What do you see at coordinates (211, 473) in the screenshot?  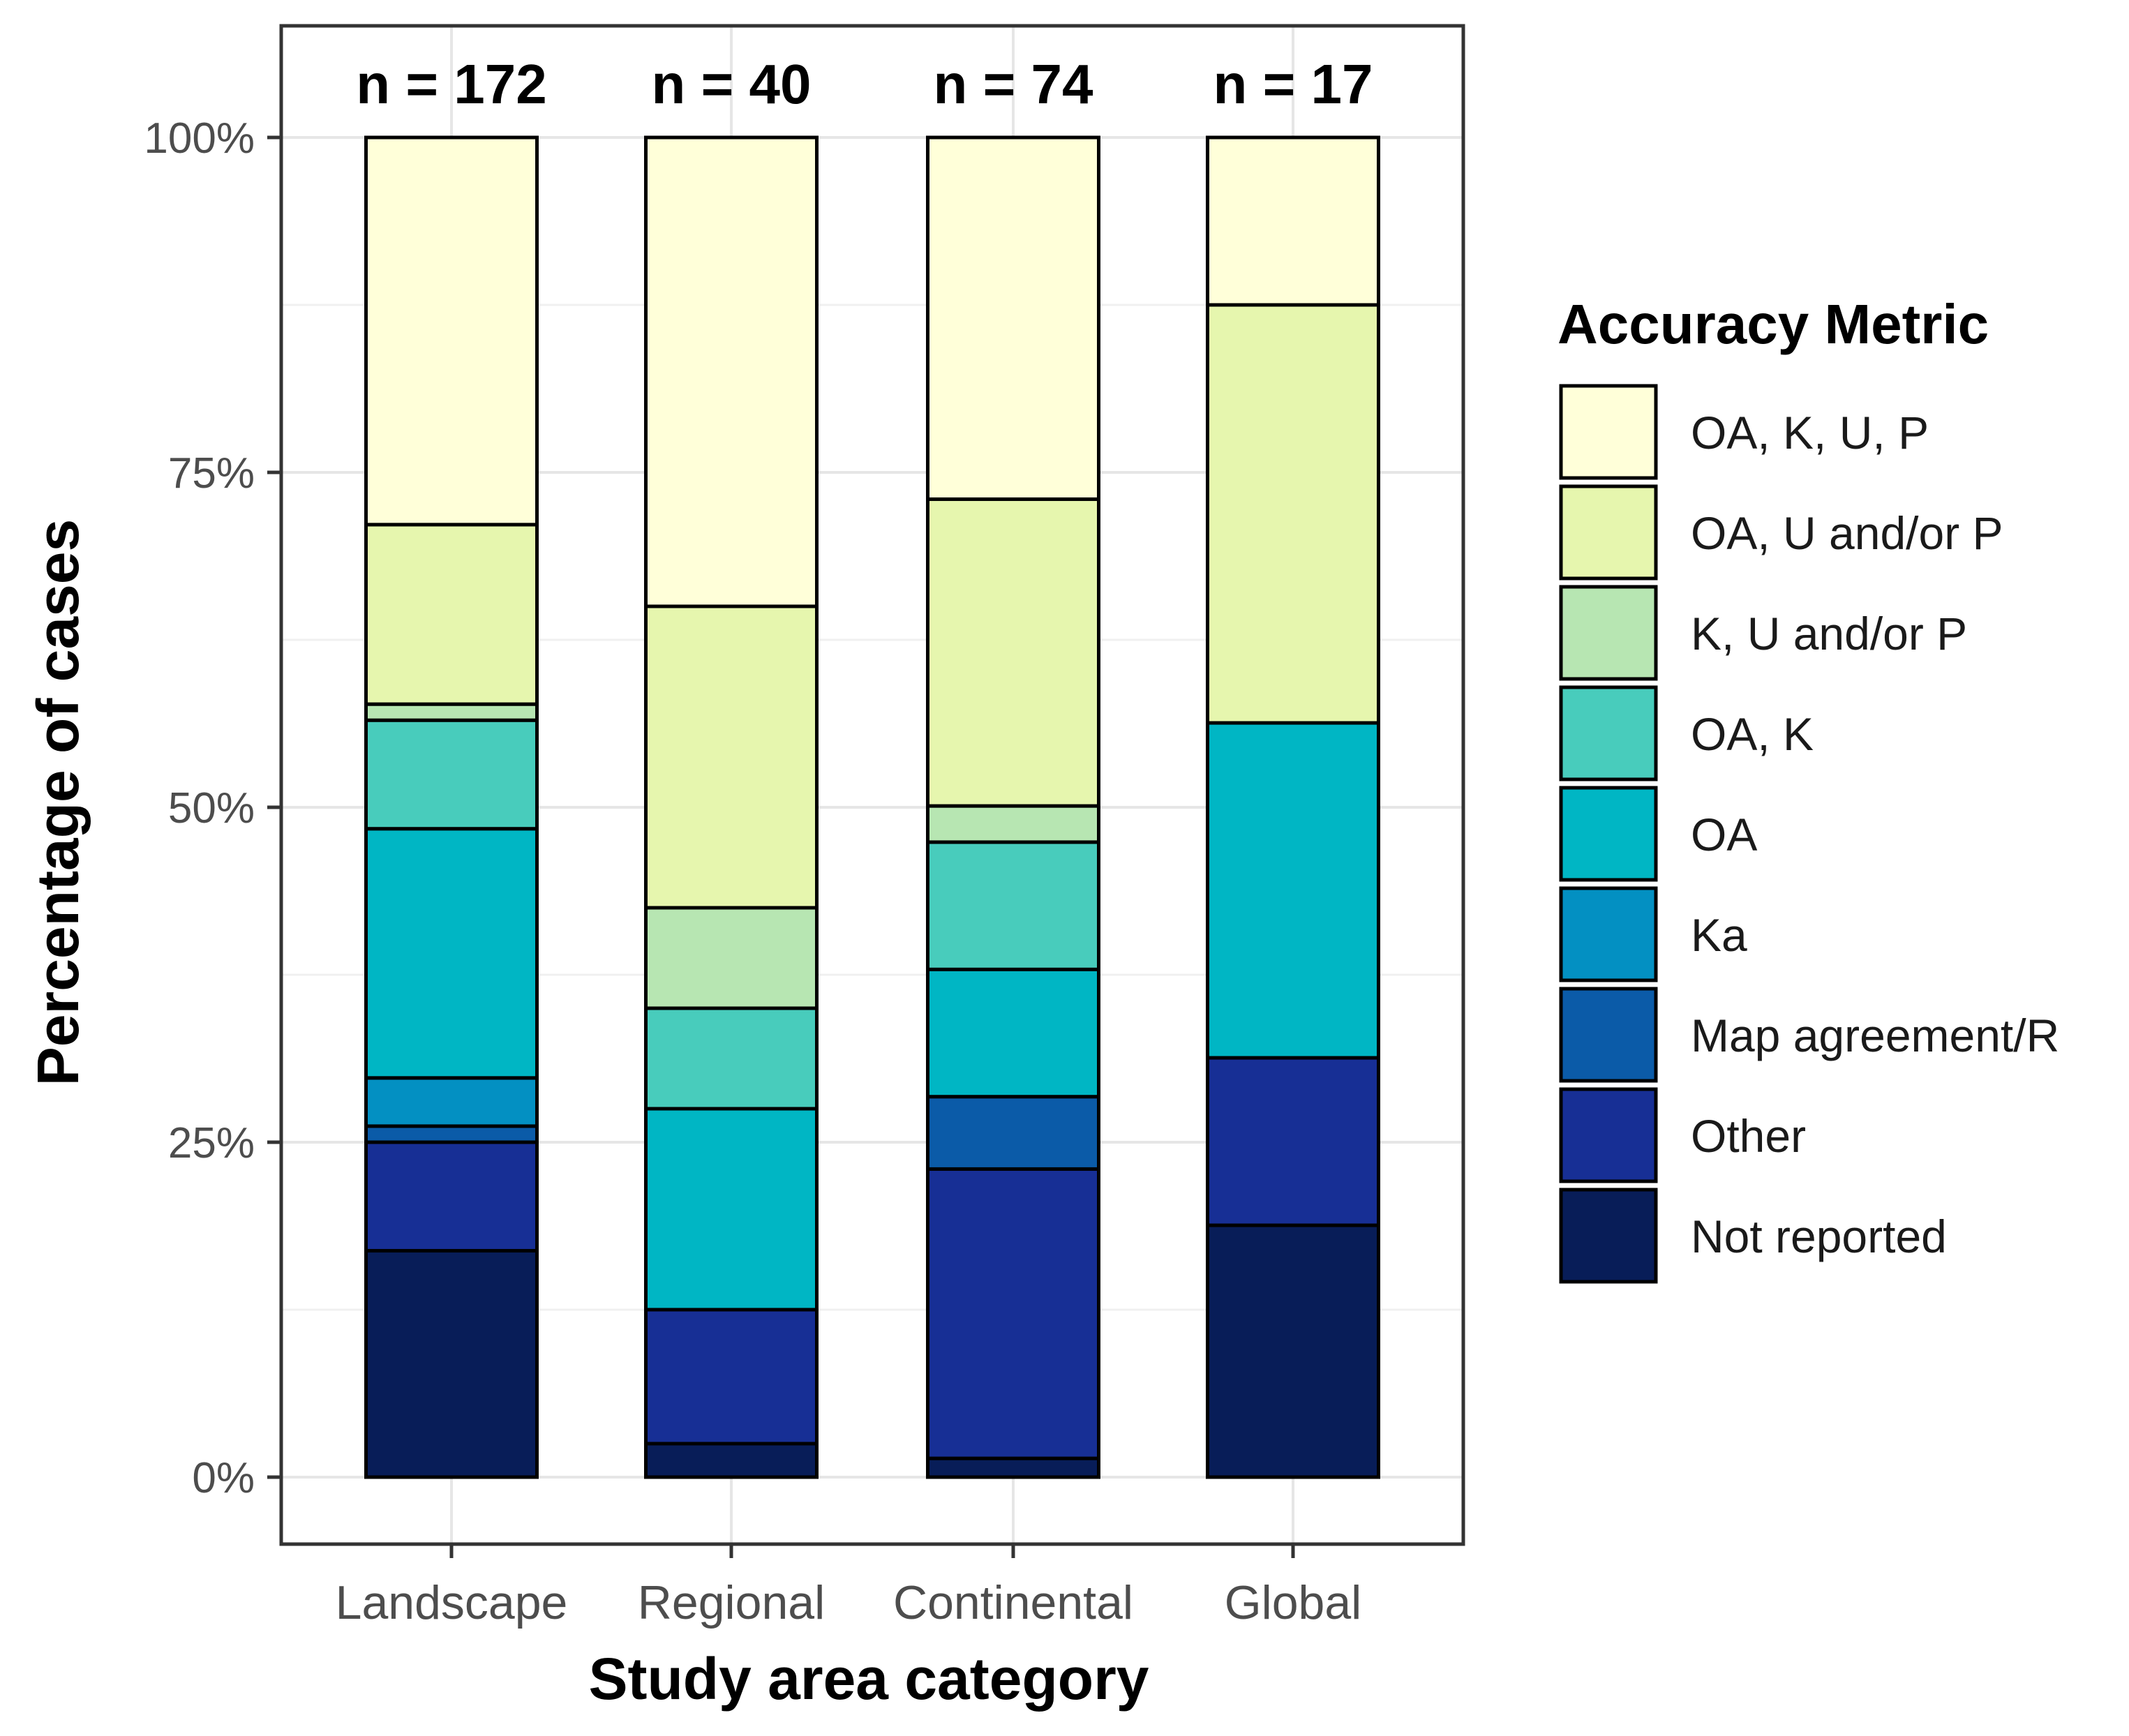 I see `y-tick-label: 75%` at bounding box center [211, 473].